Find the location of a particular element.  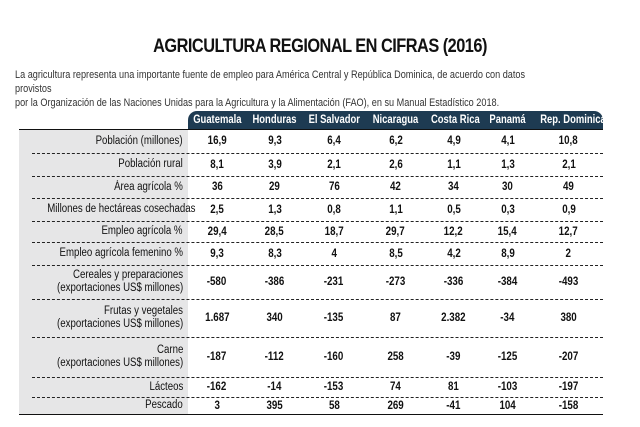

table-cell: 6,2 is located at coordinates (395, 141).